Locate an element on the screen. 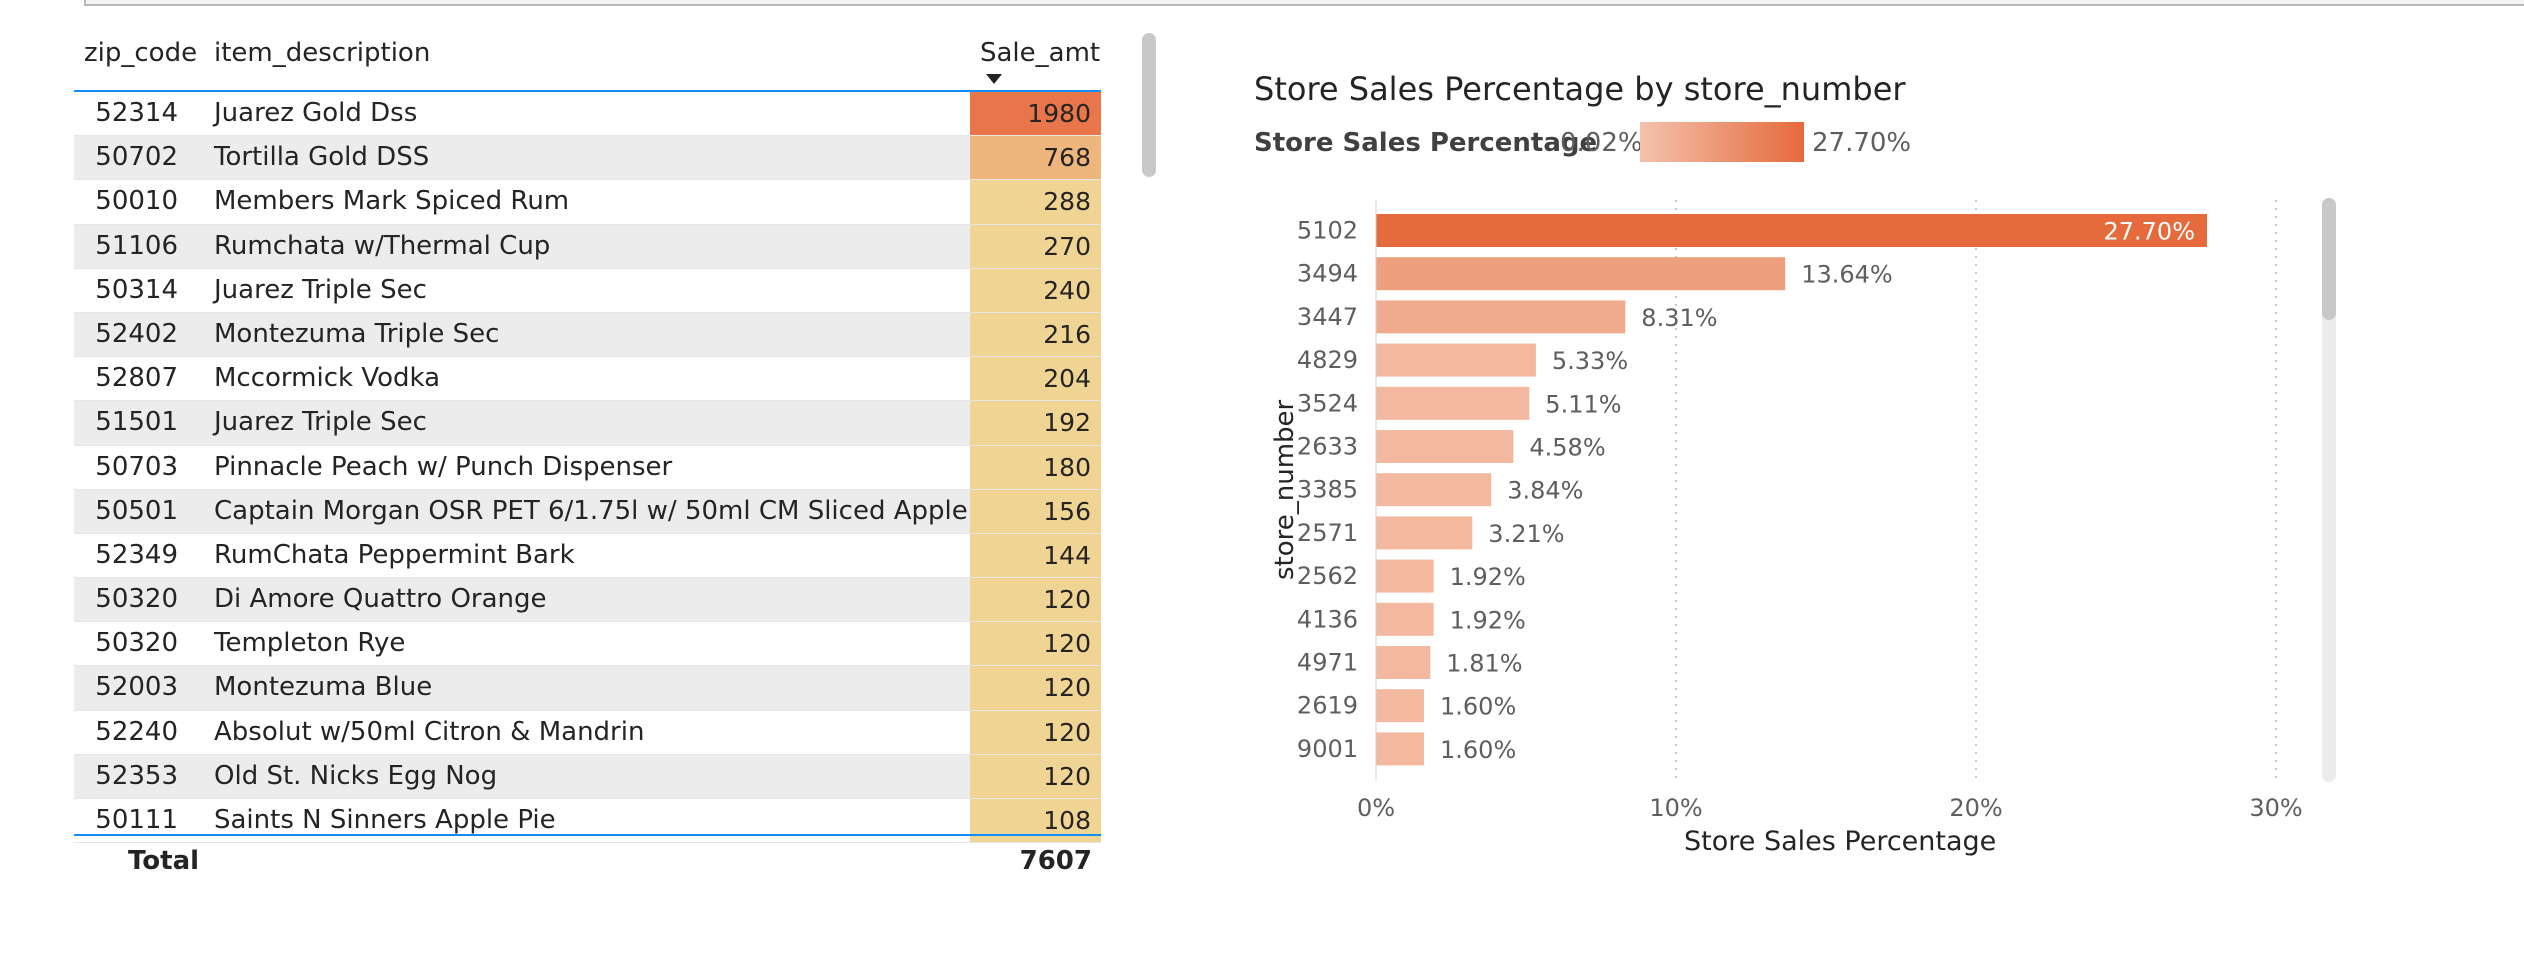 The height and width of the screenshot is (966, 2524). cell-sale-amt: 288 is located at coordinates (1035, 202).